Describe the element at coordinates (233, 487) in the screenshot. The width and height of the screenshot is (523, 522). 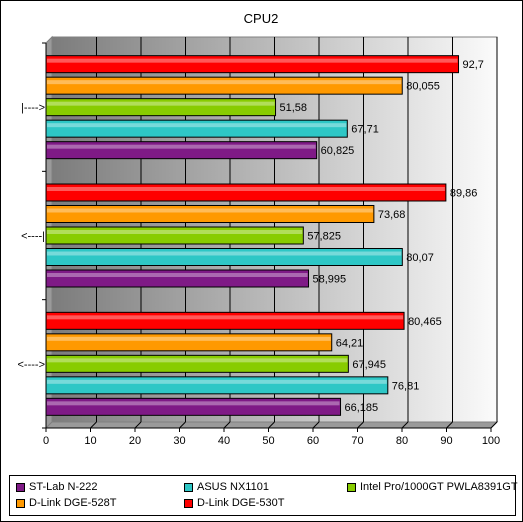
I see `legend-label: ASUS NX1101` at that location.